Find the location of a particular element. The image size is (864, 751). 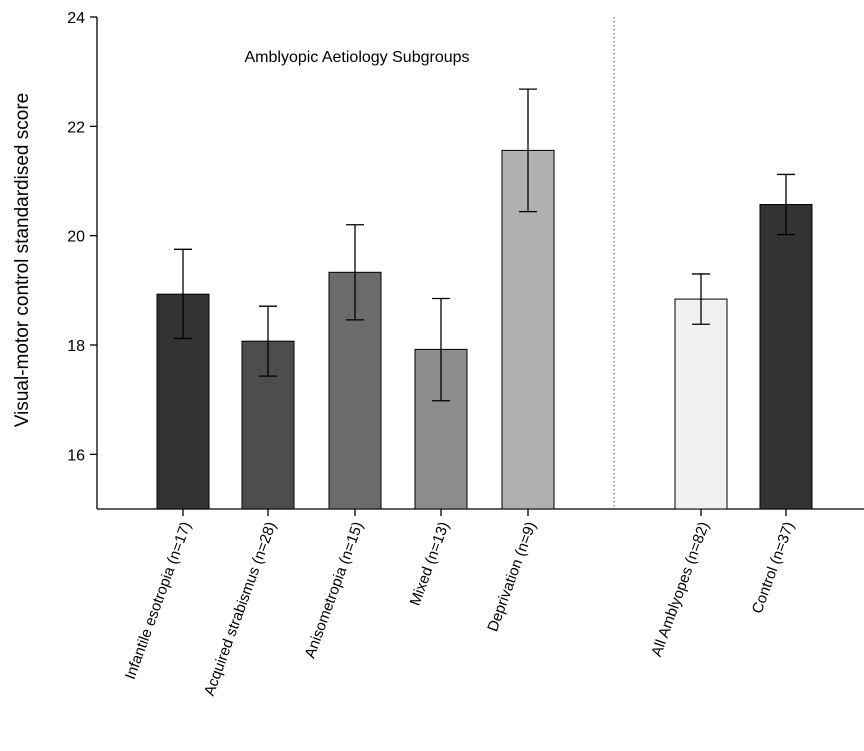

category-label: Deprivation (n=9) is located at coordinates (511, 577).